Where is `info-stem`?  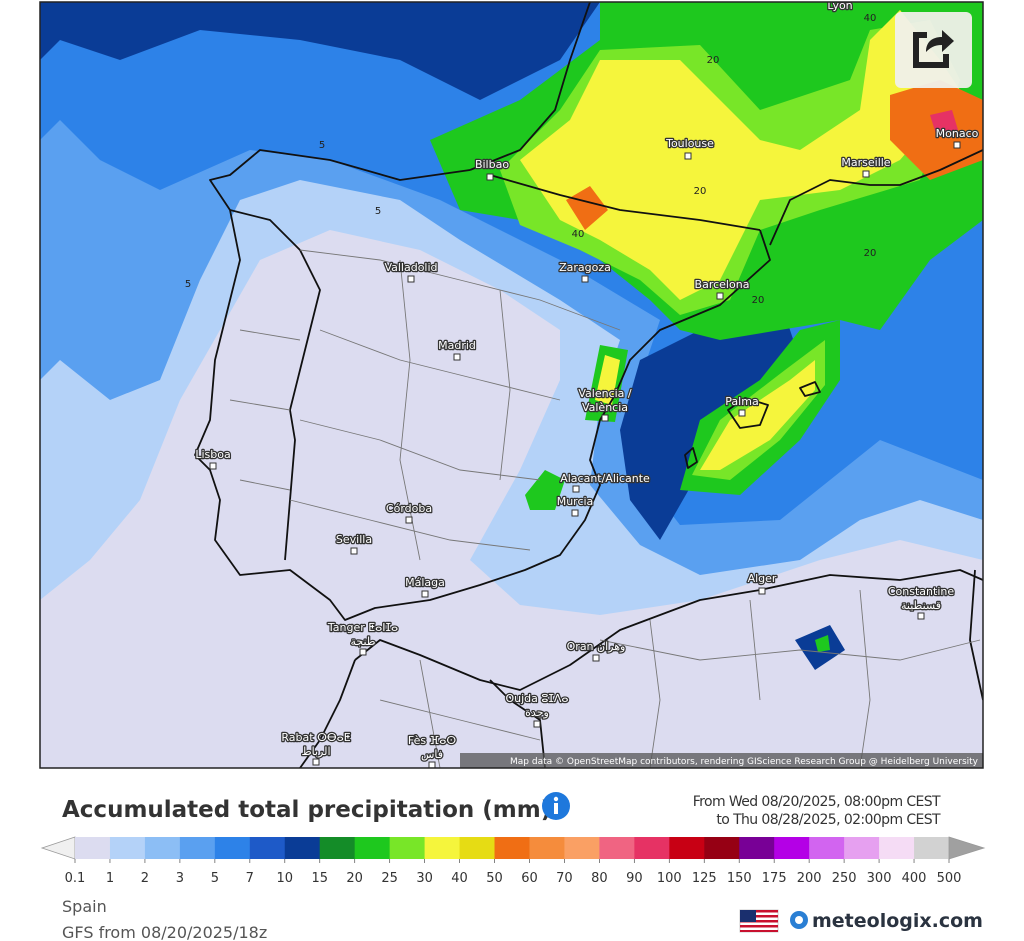 info-stem is located at coordinates (556, 808).